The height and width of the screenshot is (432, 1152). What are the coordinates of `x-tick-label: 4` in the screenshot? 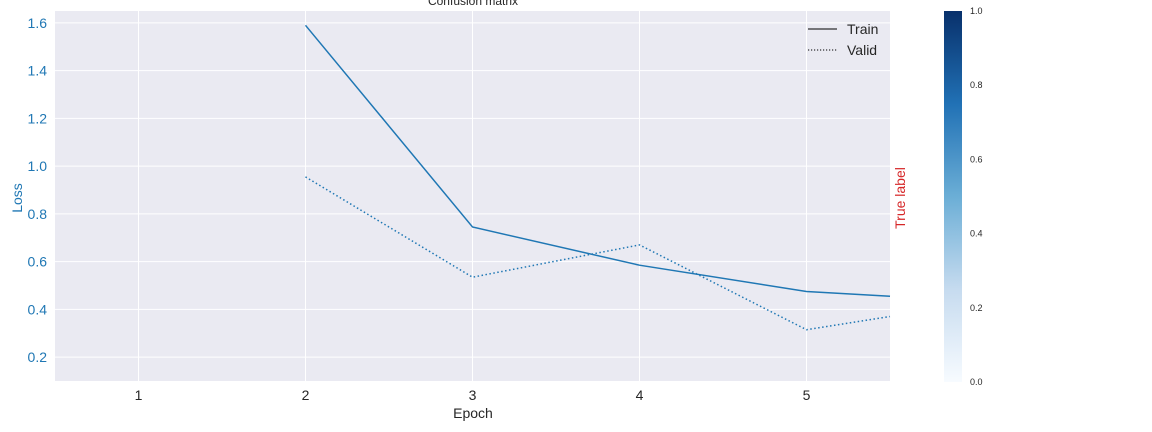 It's located at (640, 395).